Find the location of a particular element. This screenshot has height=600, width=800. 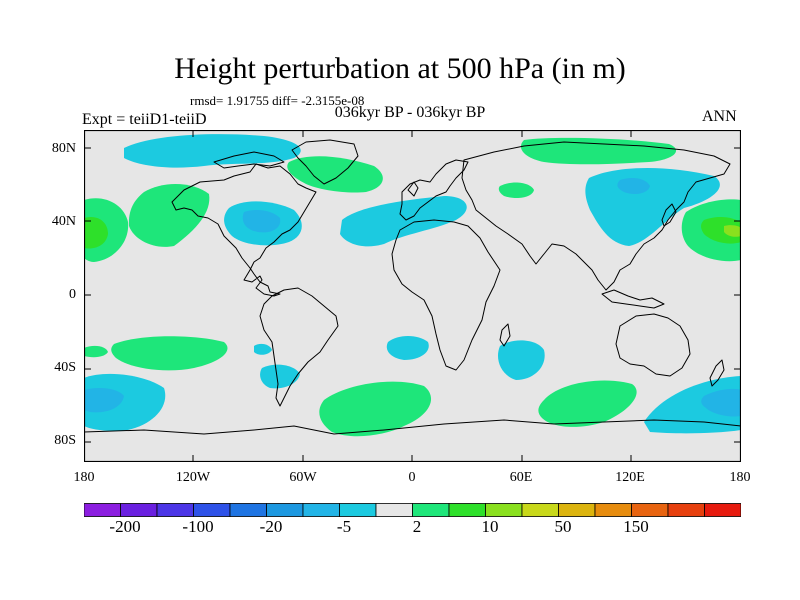

contour-south-pacific-green is located at coordinates (169, 353).